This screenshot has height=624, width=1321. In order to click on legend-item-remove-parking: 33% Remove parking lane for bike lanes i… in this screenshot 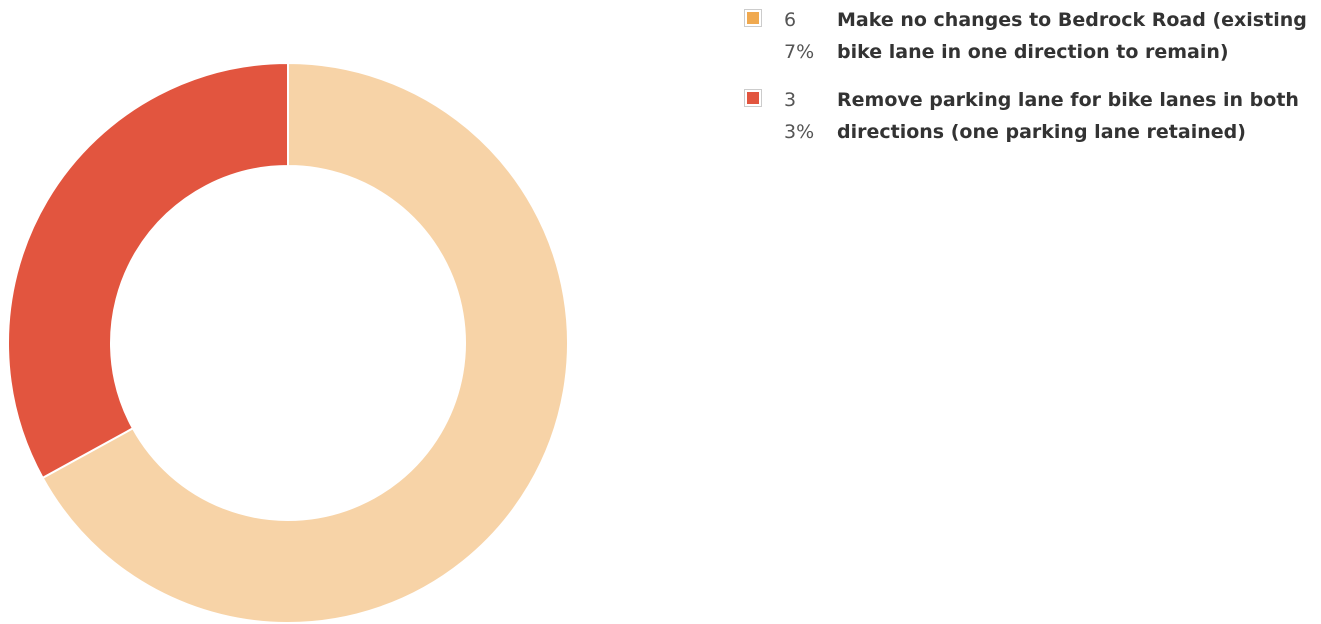, I will do `click(1029, 124)`.